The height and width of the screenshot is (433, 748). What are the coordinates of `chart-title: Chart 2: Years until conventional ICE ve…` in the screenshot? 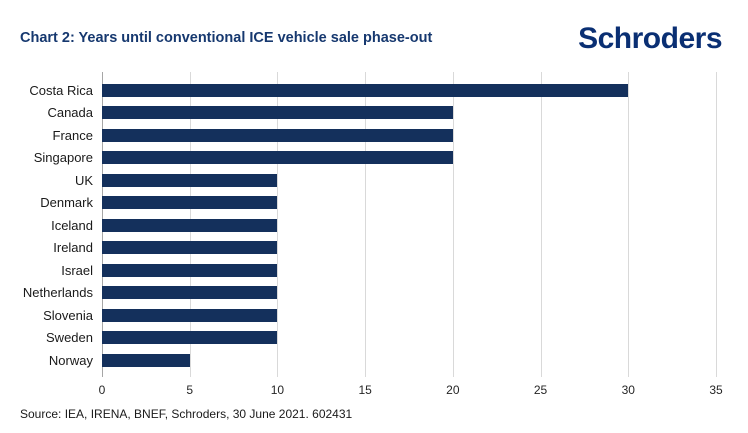 It's located at (226, 38).